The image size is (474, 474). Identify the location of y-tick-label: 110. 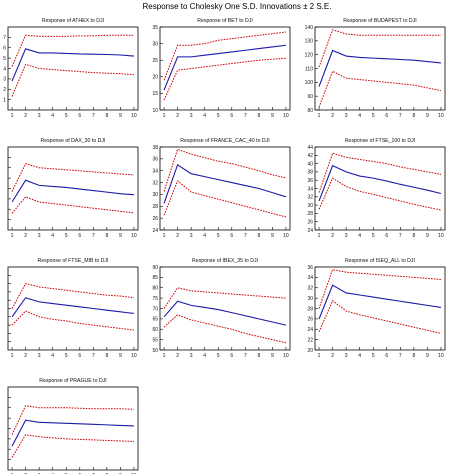
(309, 69).